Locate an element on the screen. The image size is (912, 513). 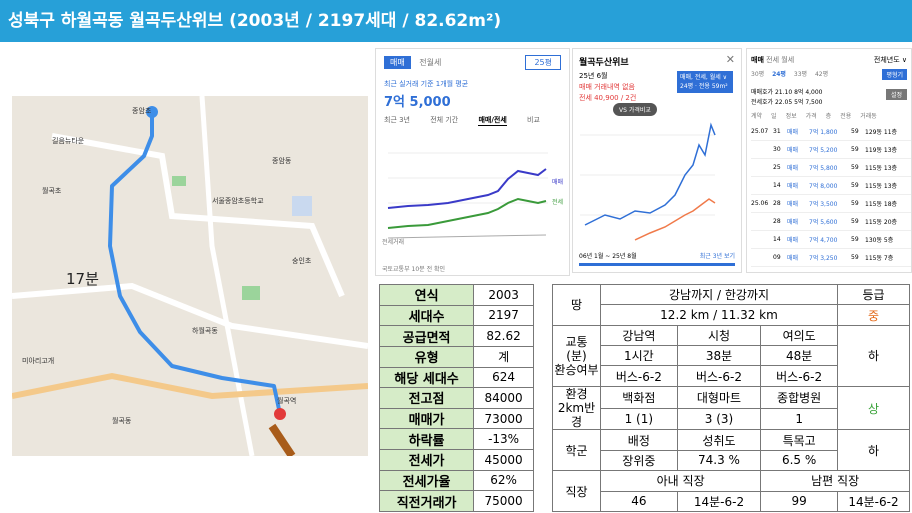
trade-row: 25 매매 7억 5,800 59 115동 13층 is located at coordinates (831, 168).